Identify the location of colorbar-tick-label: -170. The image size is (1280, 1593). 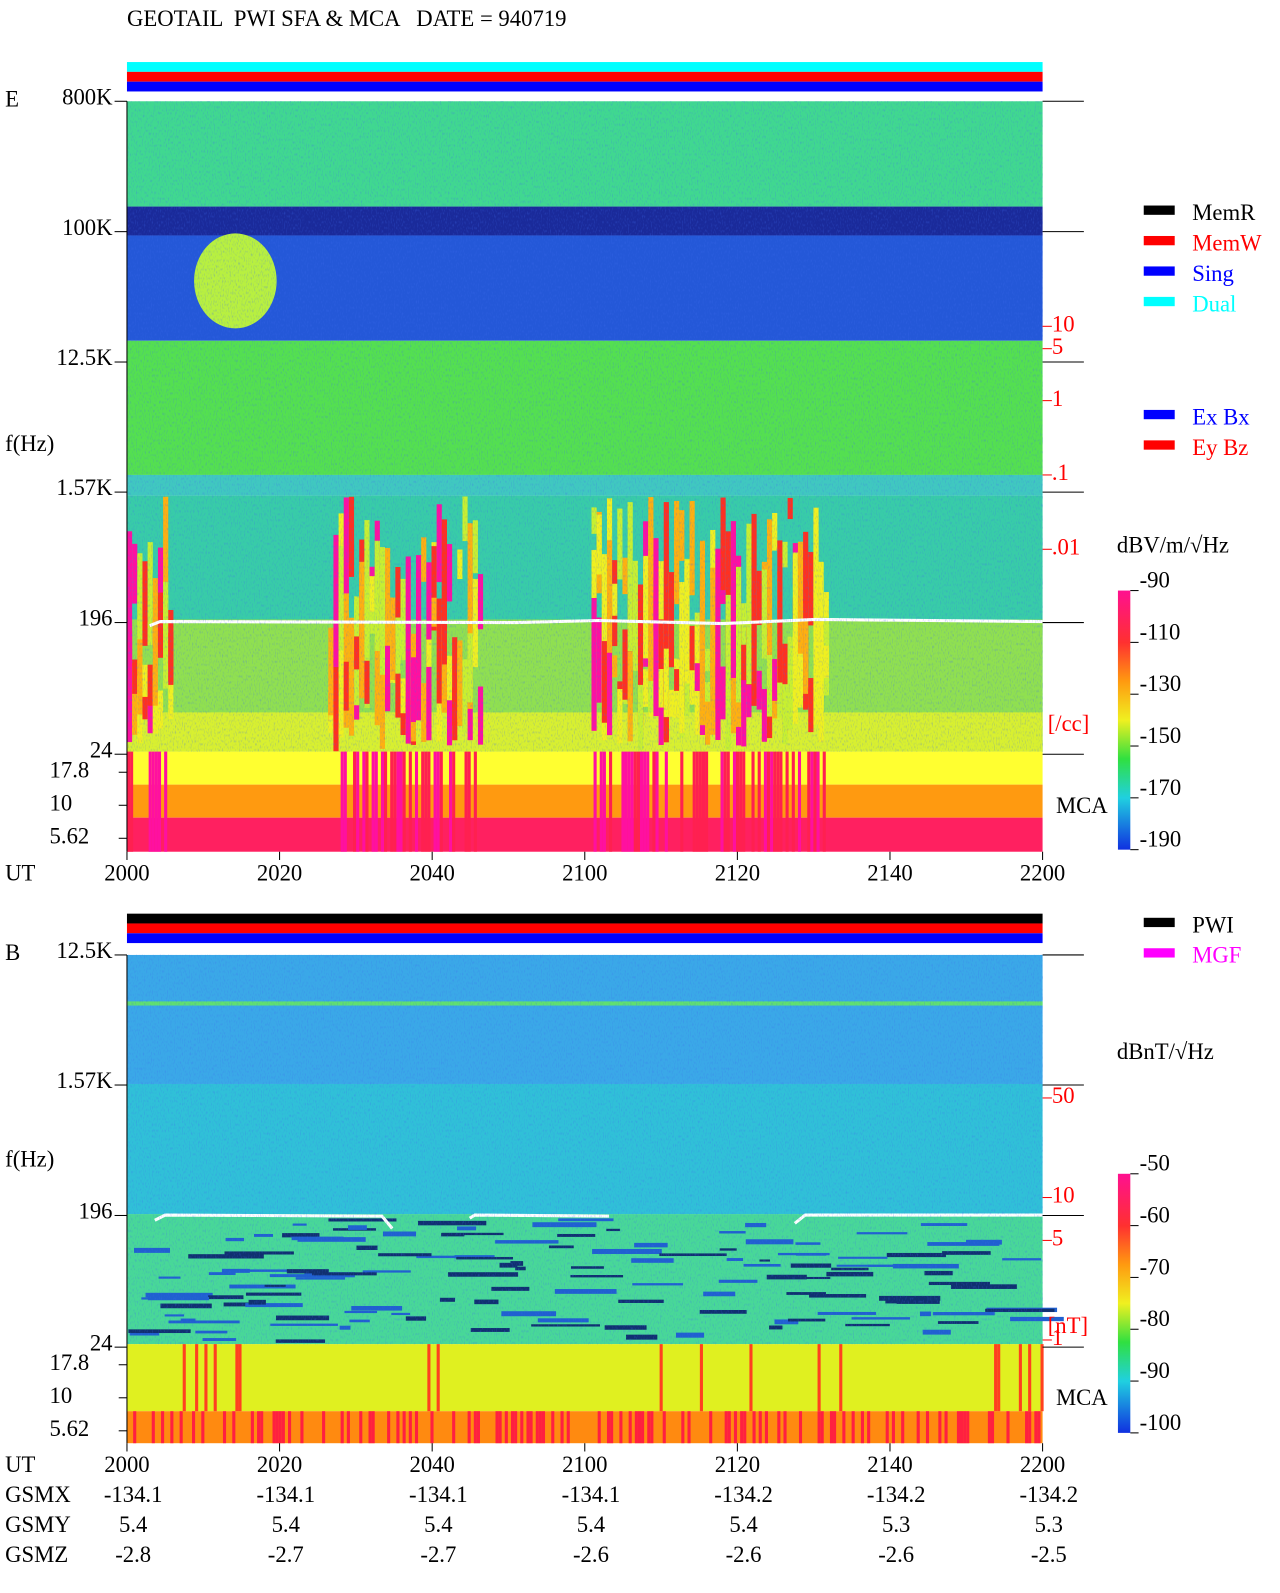
(1161, 787).